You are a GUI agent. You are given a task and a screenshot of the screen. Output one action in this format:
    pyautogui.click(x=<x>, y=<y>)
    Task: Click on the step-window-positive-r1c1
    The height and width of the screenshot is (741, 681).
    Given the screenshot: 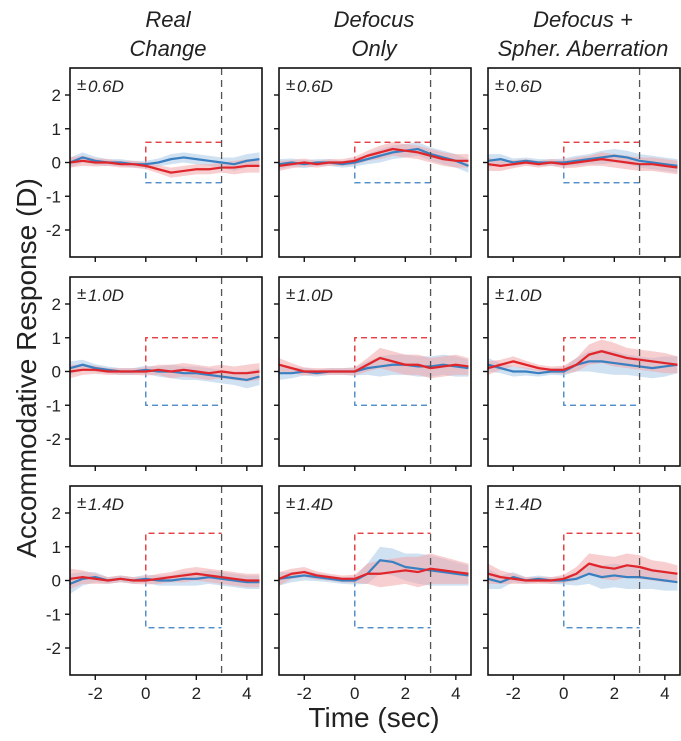 What is the action you would take?
    pyautogui.click(x=183, y=152)
    